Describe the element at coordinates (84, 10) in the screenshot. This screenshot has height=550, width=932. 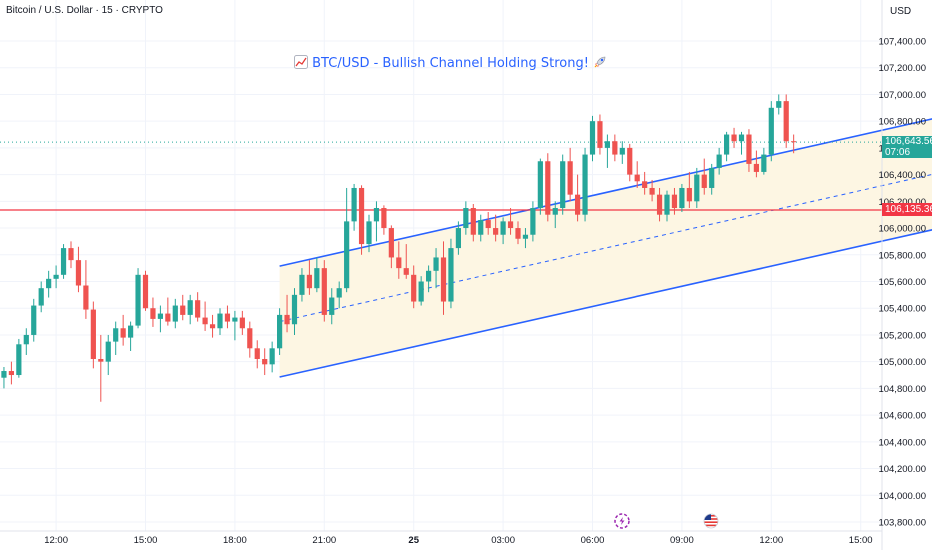
I see `symbol-title: Bitcoin / U.S. Dollar · 15 · CRYPTO` at that location.